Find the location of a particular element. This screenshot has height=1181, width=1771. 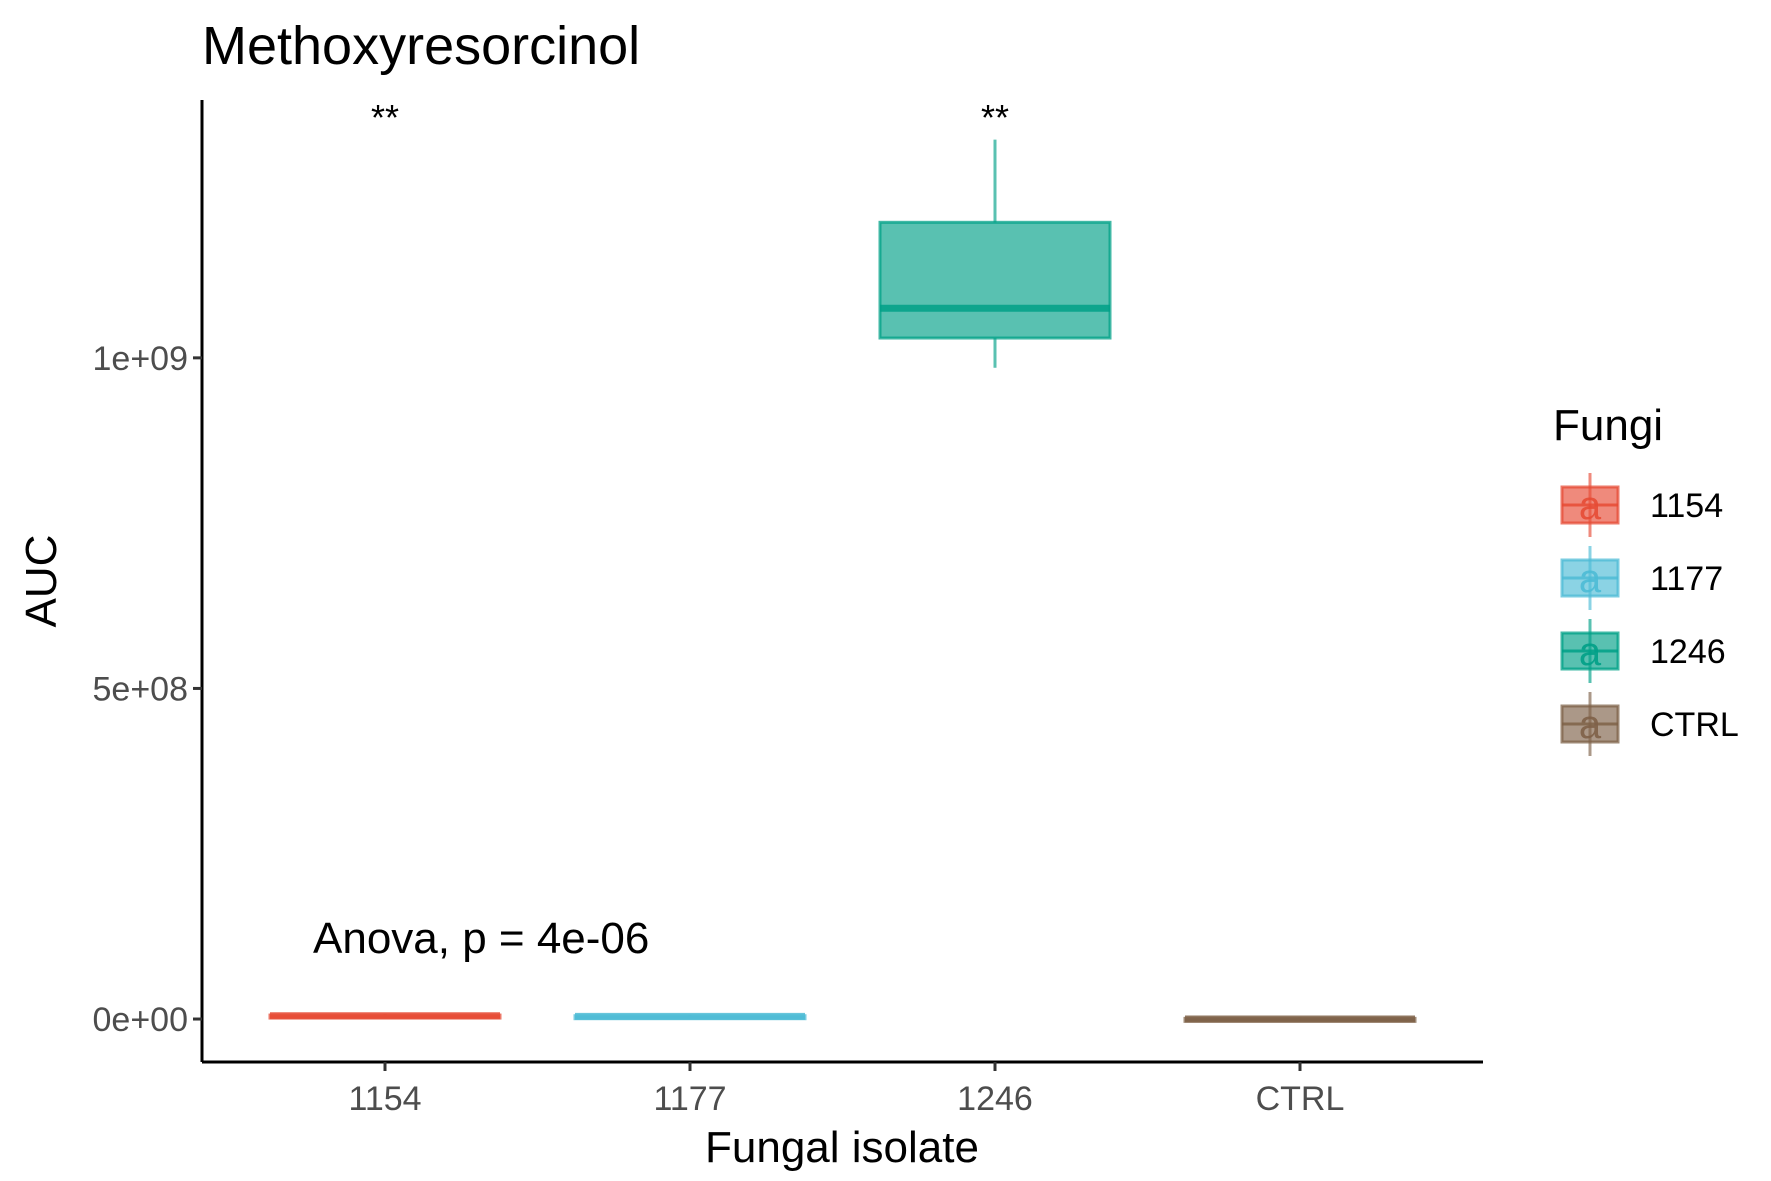

x-axis-ticks: 1154 1177 1246 CTRL is located at coordinates (846, 1090).